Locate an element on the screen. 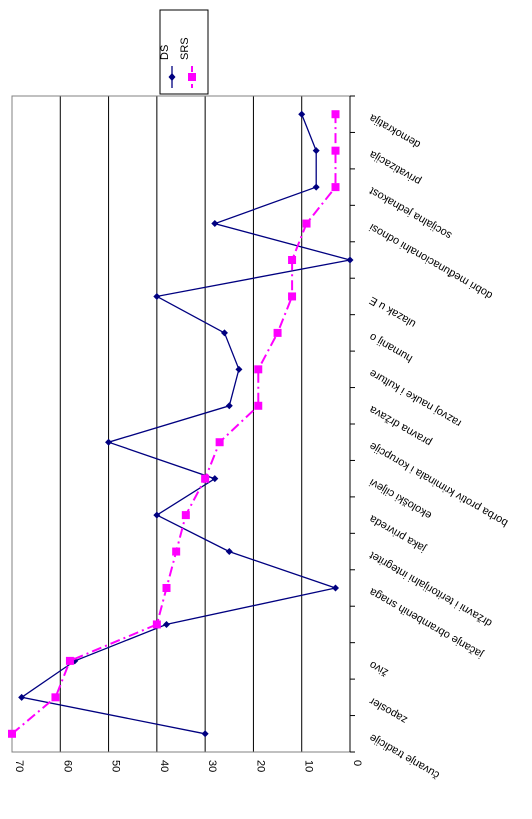 This screenshot has height=819, width=532. legend: DS SRS is located at coordinates (184, 52).